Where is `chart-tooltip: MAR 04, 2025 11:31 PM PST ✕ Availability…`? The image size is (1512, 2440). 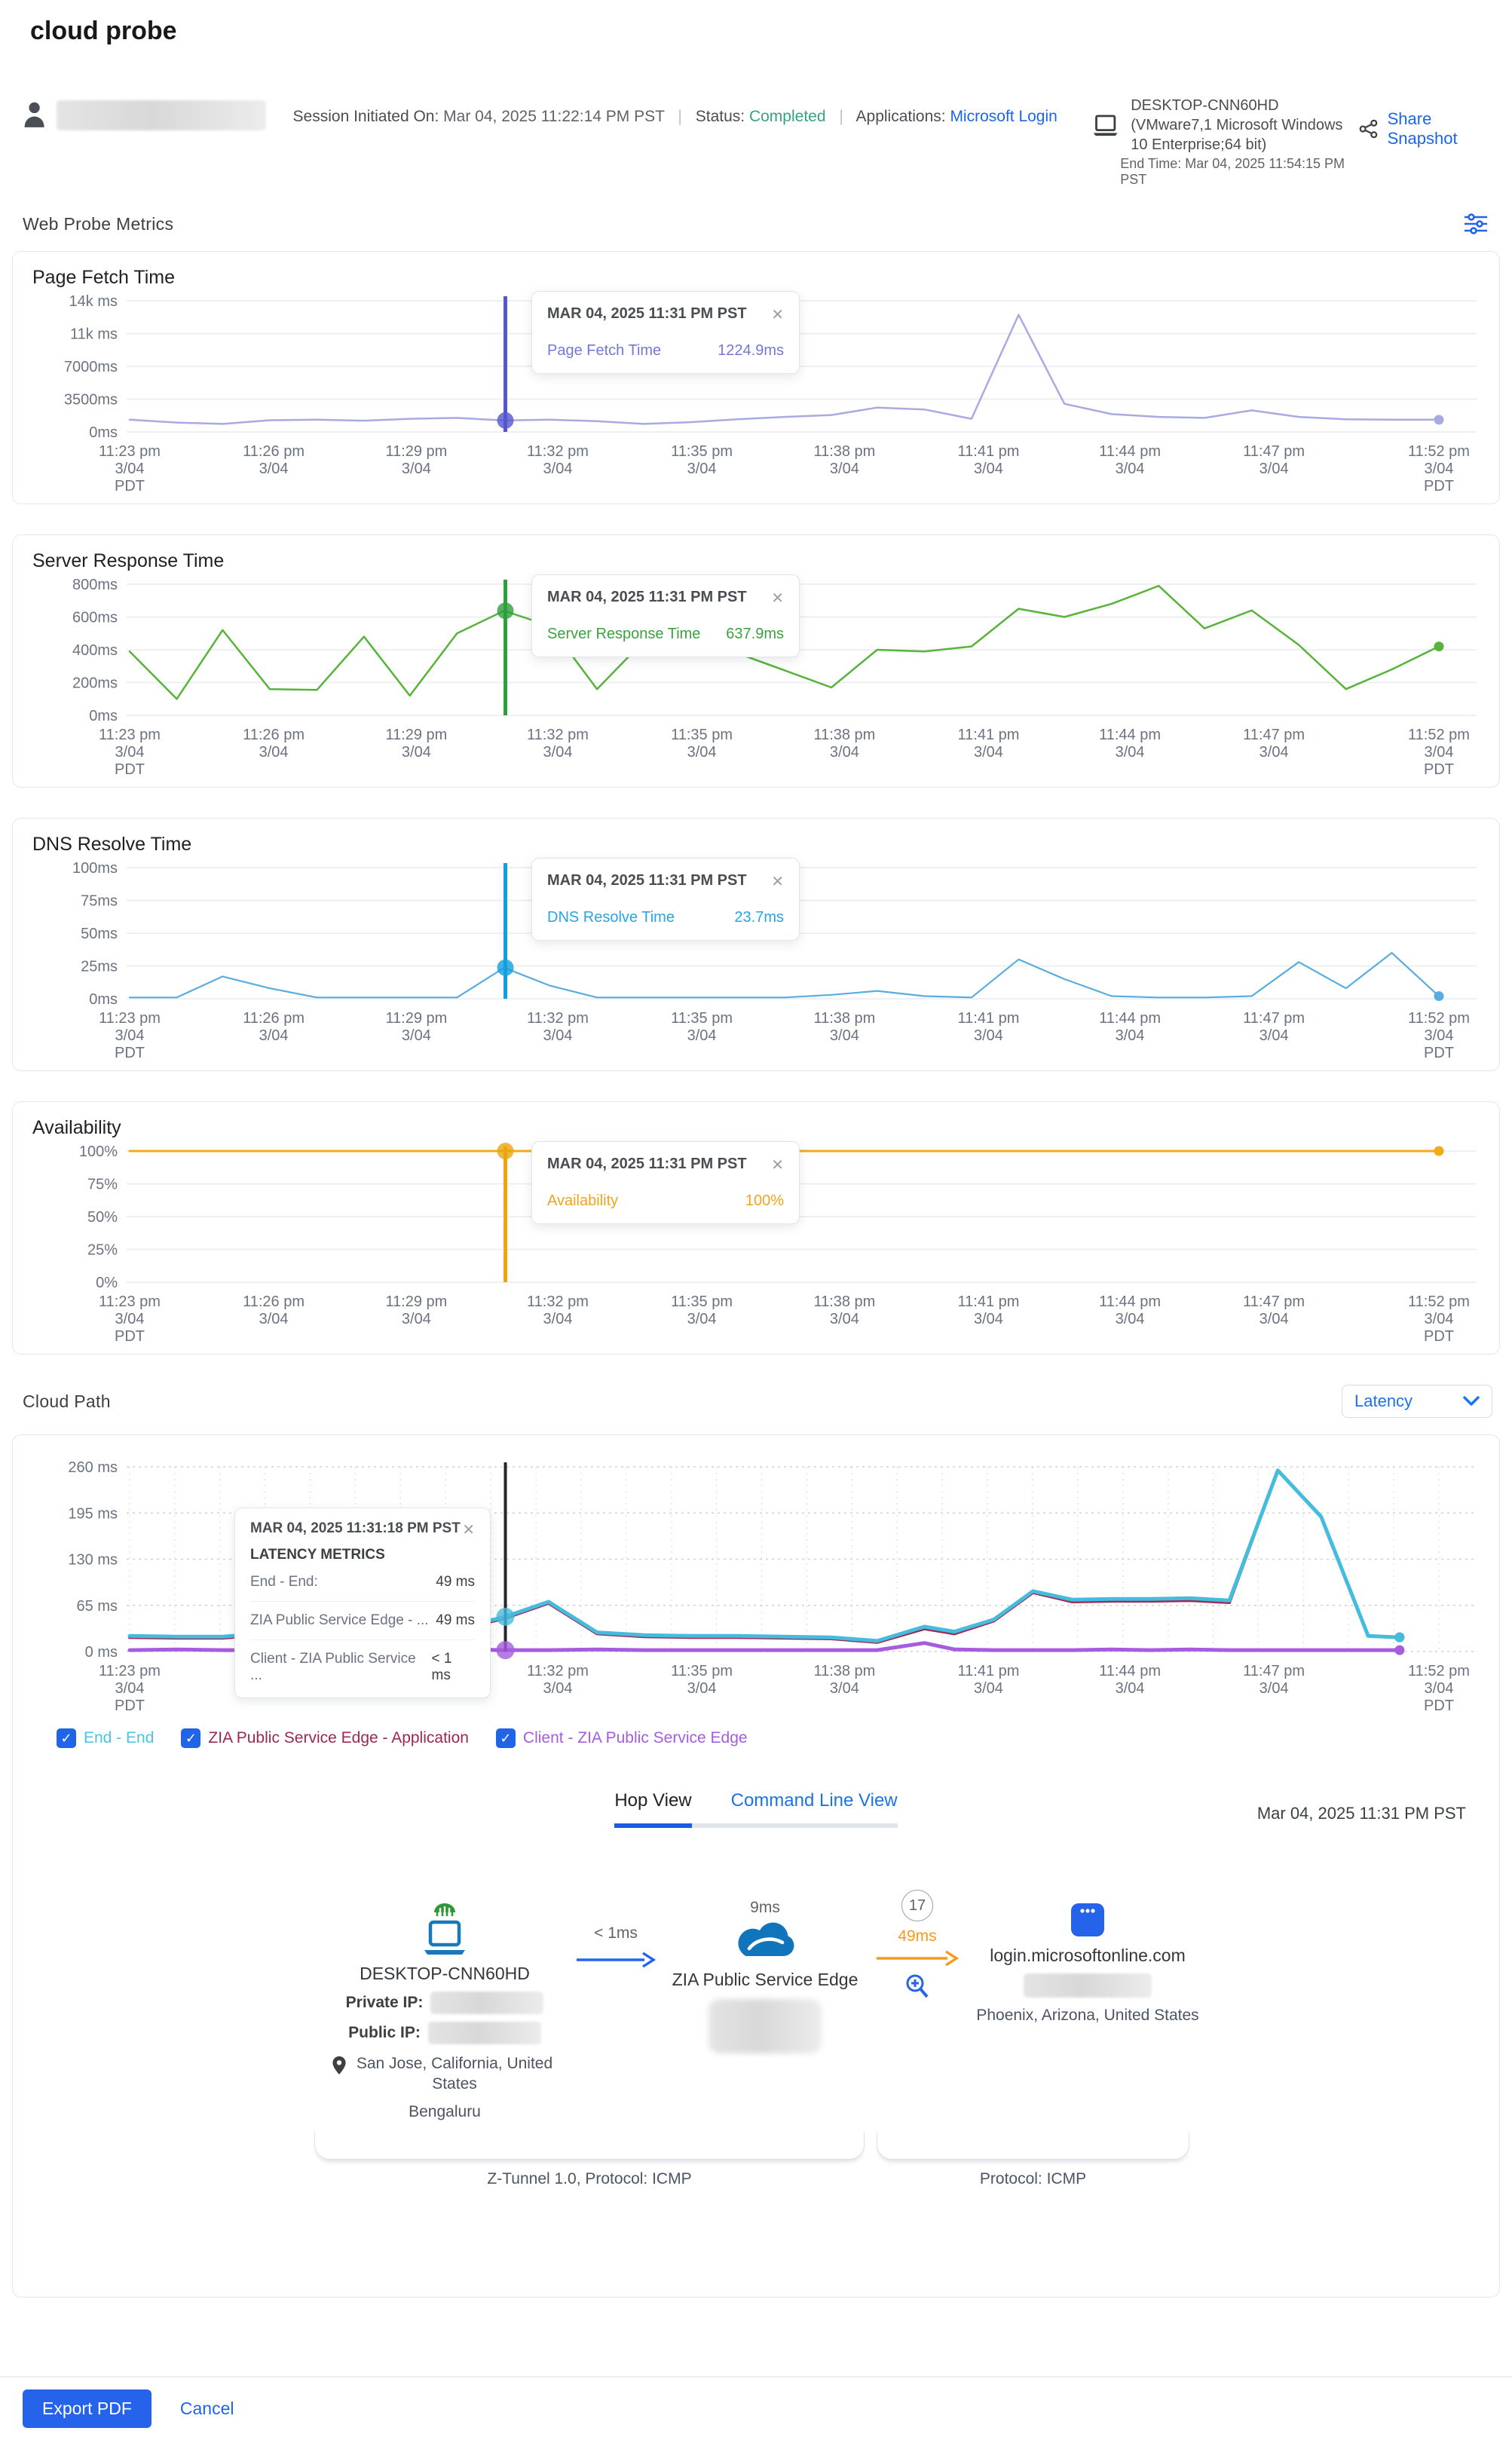
chart-tooltip: MAR 04, 2025 11:31 PM PST ✕ Availability… is located at coordinates (665, 1182).